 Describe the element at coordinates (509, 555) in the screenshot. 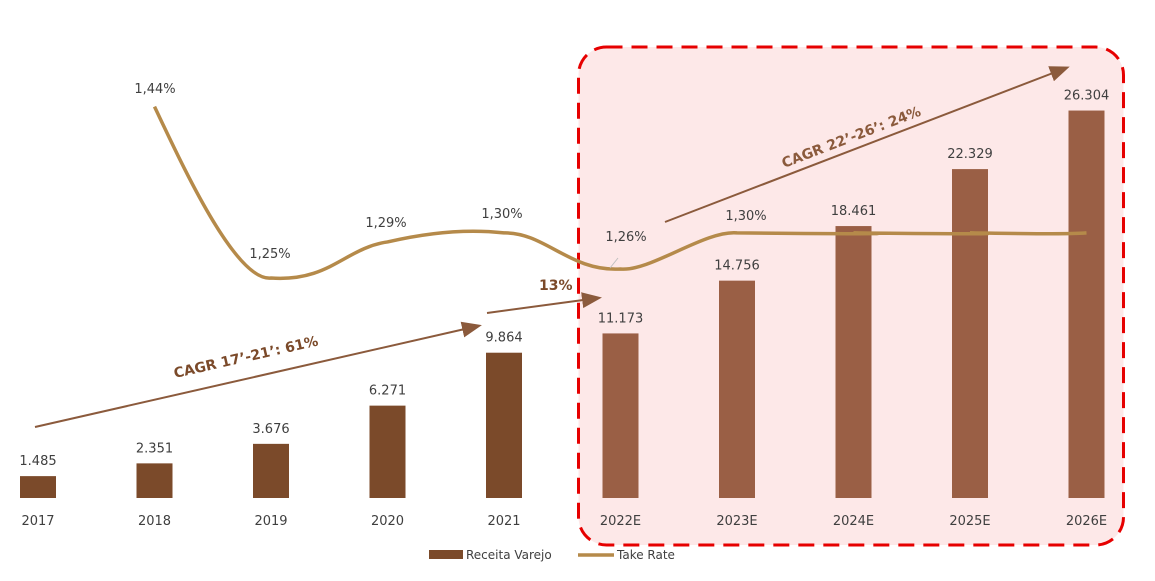

I see `legend-label-receita-varejo: Receita Varejo` at that location.